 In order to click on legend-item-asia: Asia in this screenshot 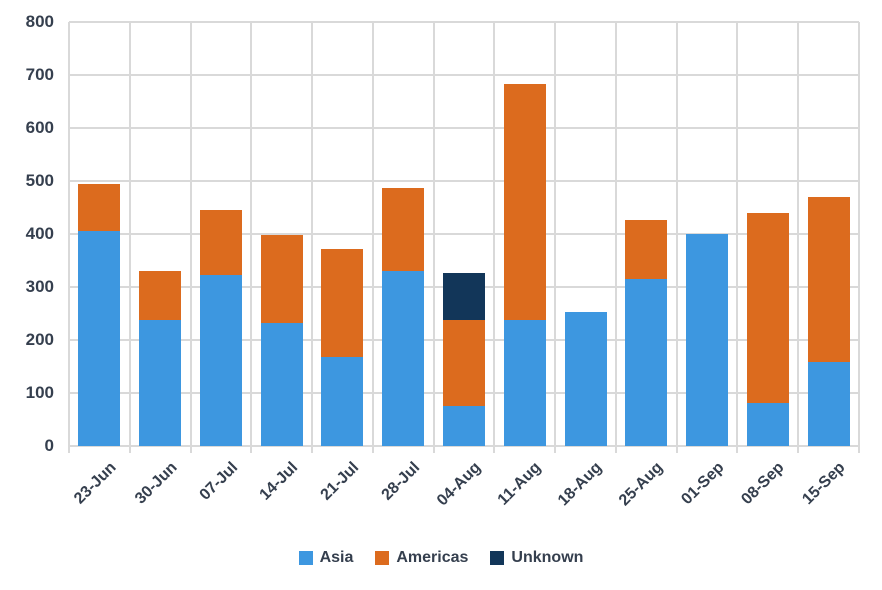, I will do `click(326, 558)`.